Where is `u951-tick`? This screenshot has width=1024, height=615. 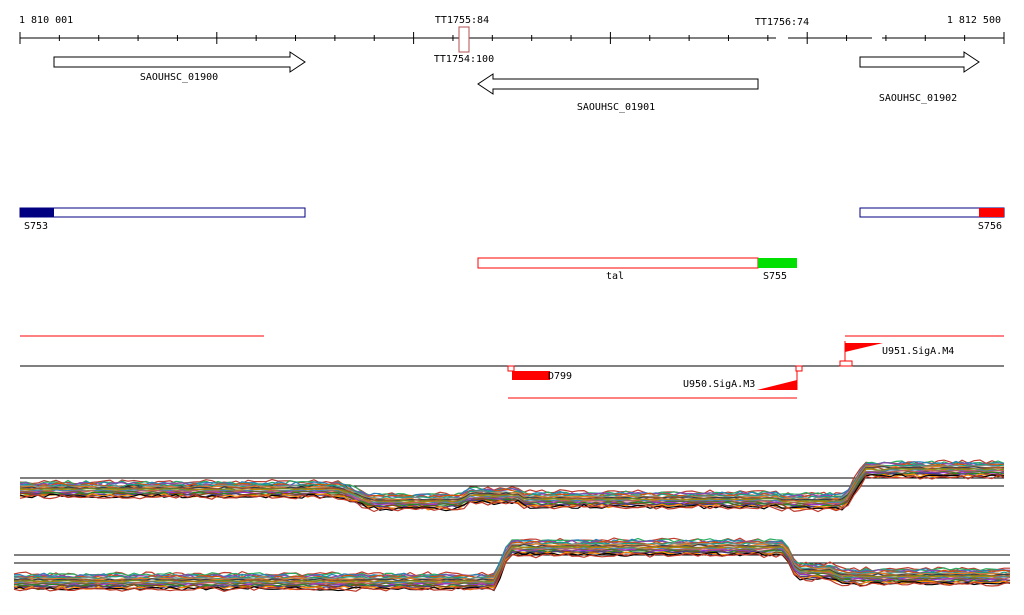 u951-tick is located at coordinates (846, 363).